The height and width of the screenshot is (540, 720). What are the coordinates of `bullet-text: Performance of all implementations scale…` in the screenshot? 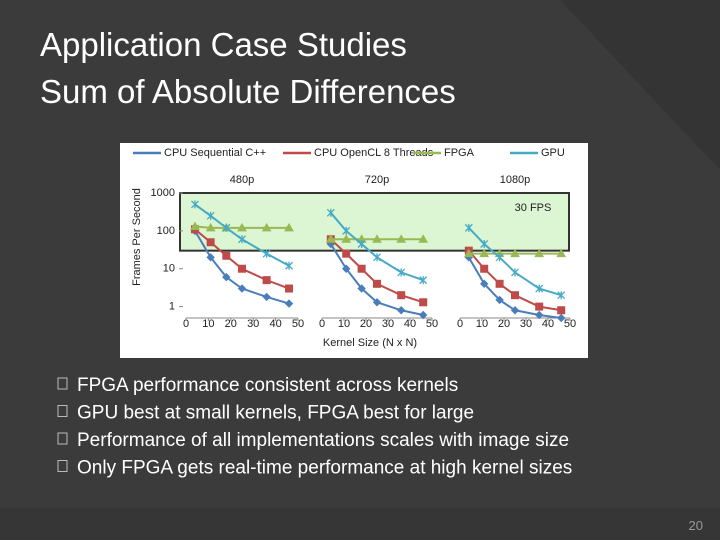 It's located at (323, 440).